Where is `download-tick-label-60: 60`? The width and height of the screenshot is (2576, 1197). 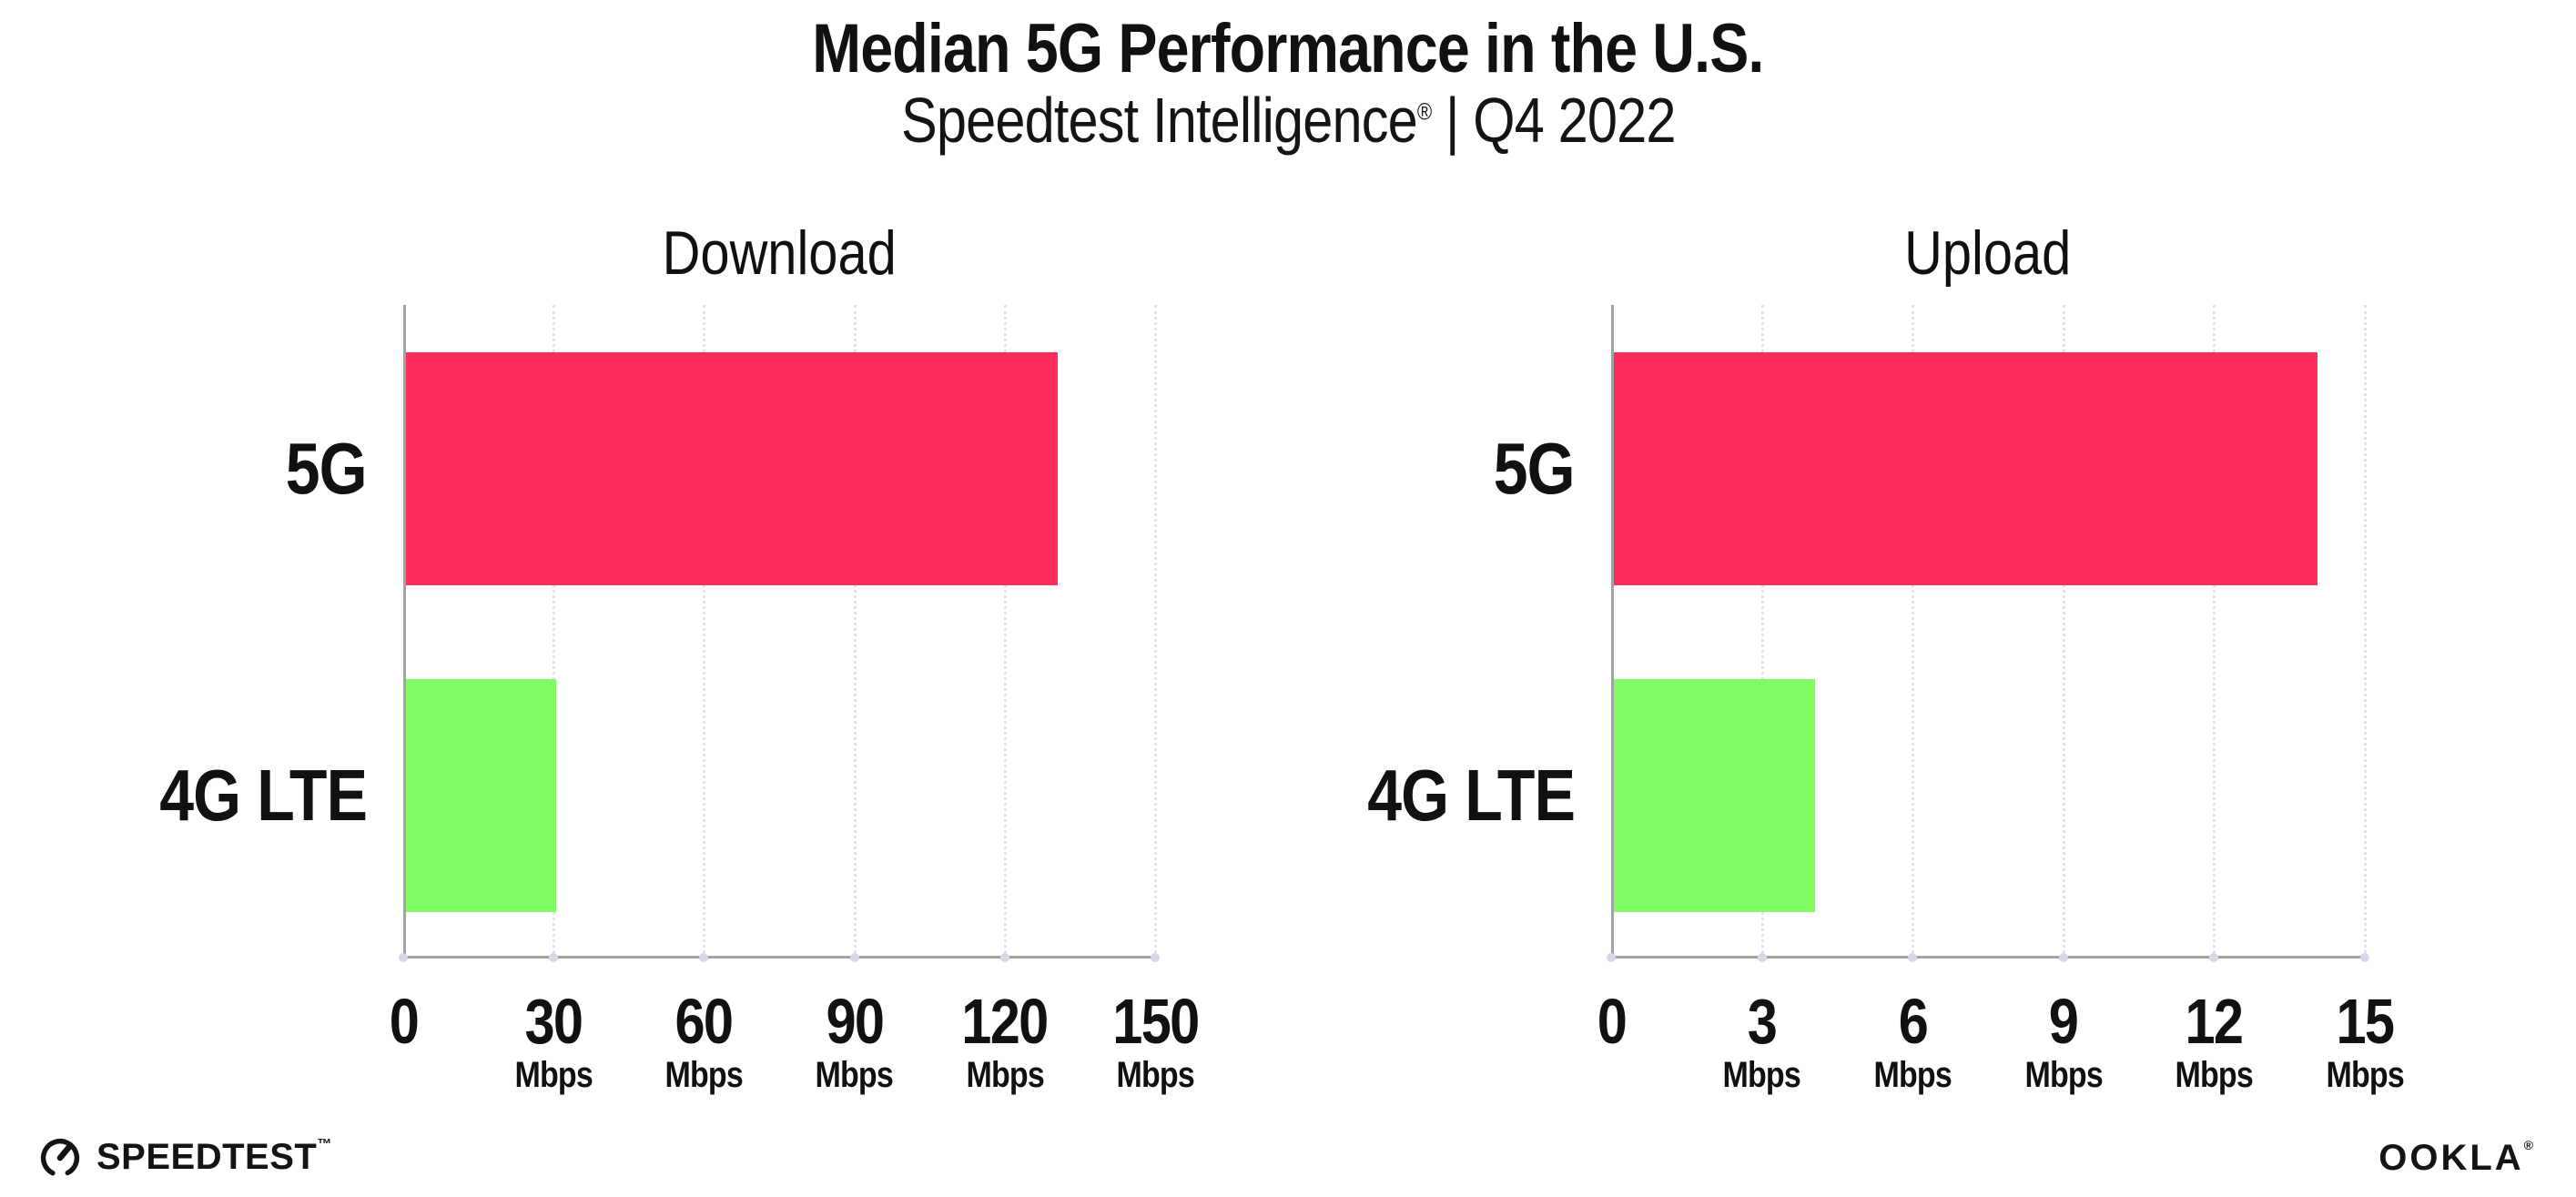
download-tick-label-60: 60 is located at coordinates (703, 1021).